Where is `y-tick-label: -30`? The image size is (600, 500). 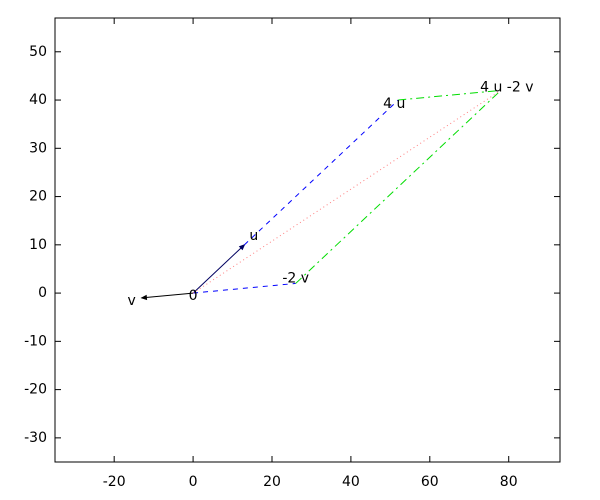
y-tick-label: -30 is located at coordinates (35, 438).